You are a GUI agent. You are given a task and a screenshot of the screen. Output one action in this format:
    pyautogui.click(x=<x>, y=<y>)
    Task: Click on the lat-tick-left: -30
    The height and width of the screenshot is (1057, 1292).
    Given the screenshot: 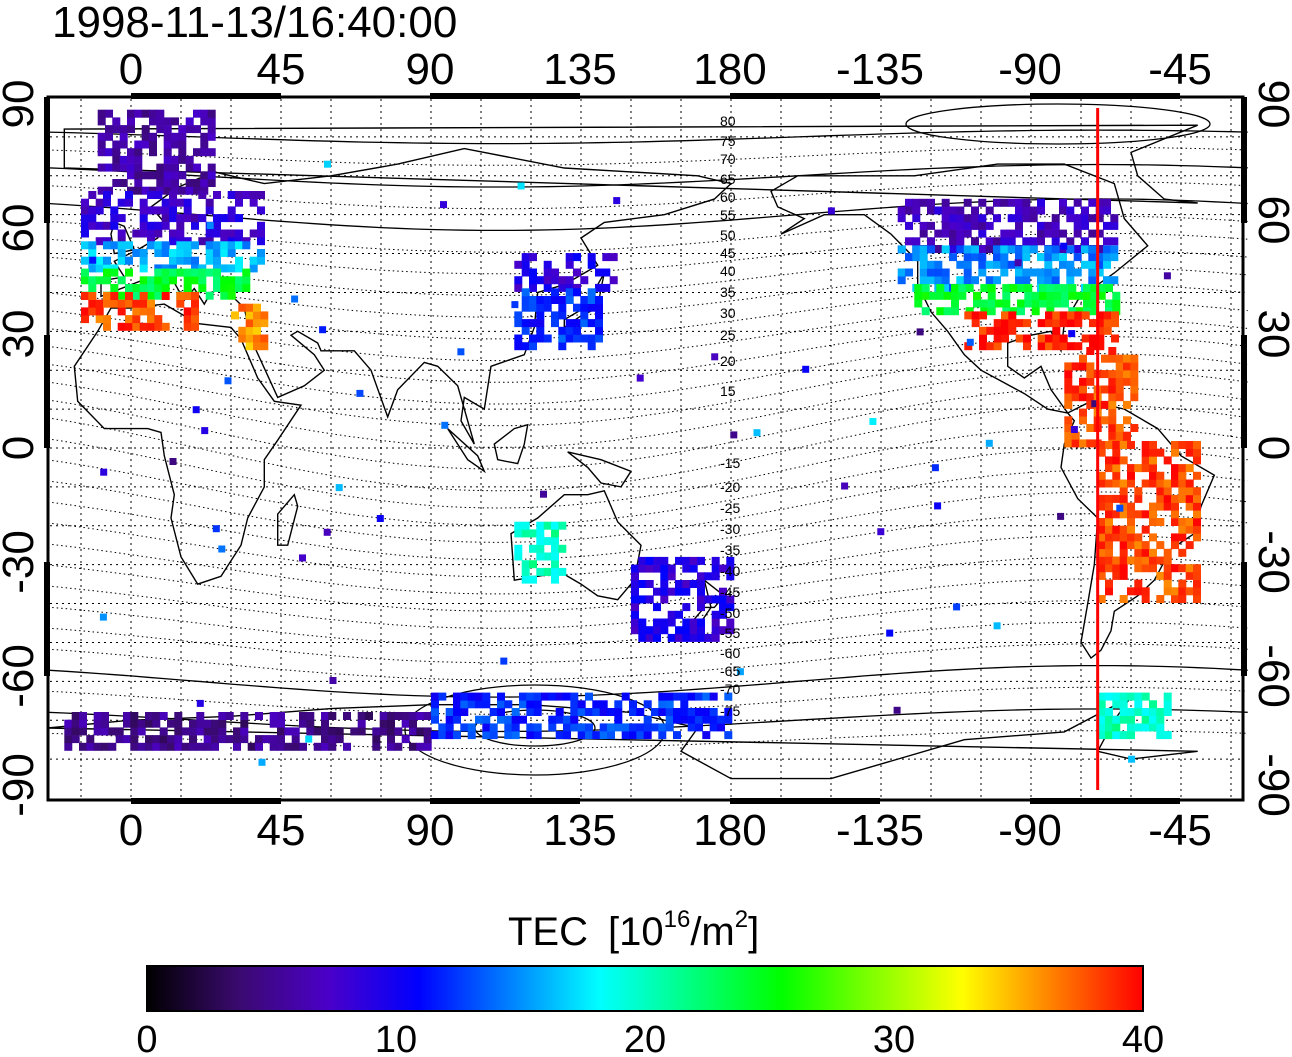 What is the action you would take?
    pyautogui.click(x=21, y=562)
    